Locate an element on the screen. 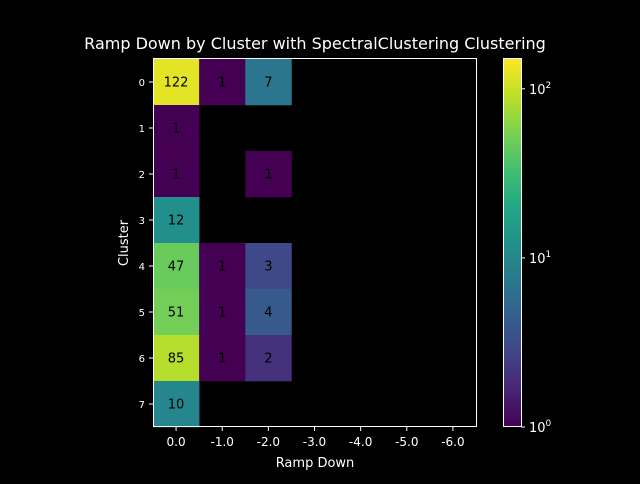  colorbar-frame is located at coordinates (512, 242).